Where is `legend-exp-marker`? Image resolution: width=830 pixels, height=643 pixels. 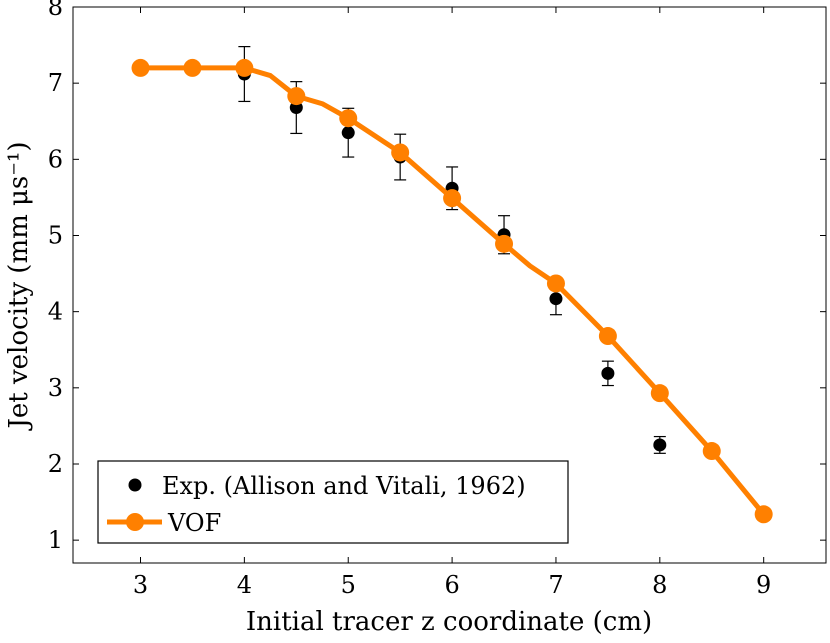
legend-exp-marker is located at coordinates (135, 485).